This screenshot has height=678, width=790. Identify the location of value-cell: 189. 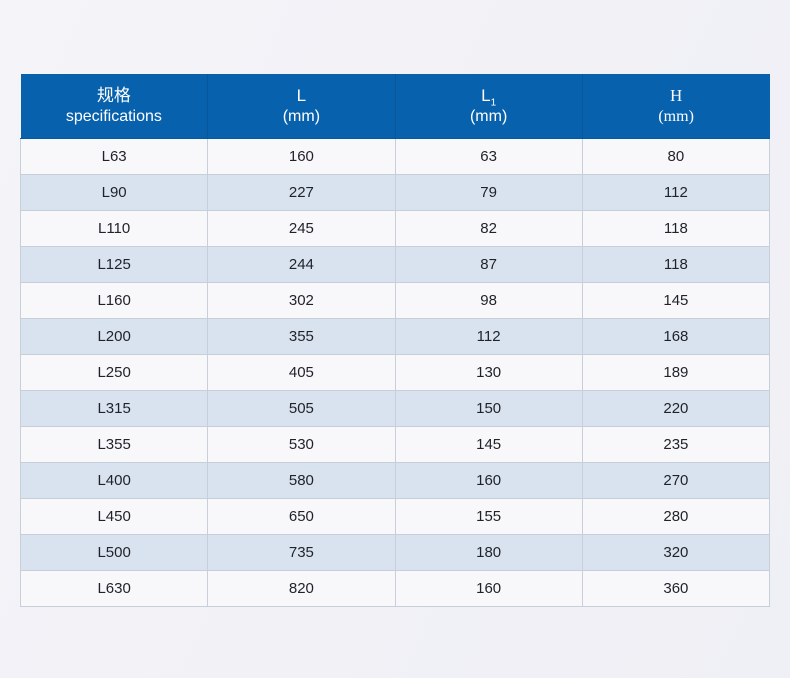
(676, 372).